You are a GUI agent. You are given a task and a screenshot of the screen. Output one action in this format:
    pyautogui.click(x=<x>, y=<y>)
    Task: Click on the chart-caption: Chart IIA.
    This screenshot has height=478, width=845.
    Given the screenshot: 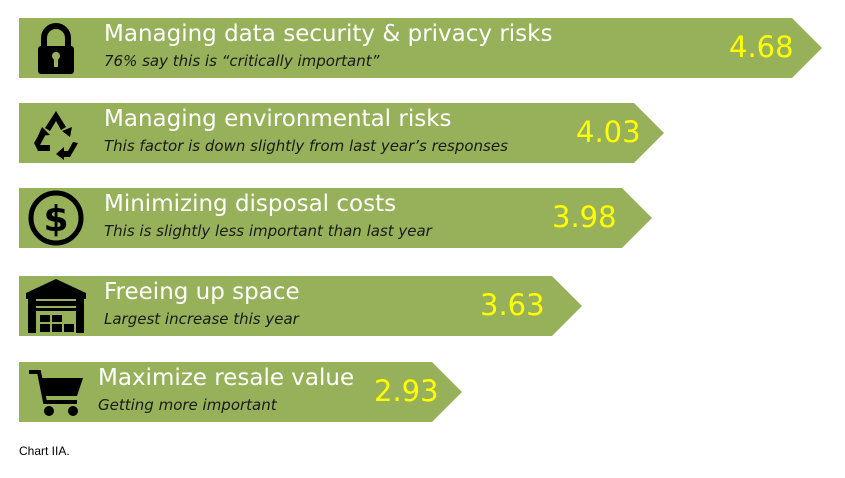 What is the action you would take?
    pyautogui.click(x=44, y=451)
    